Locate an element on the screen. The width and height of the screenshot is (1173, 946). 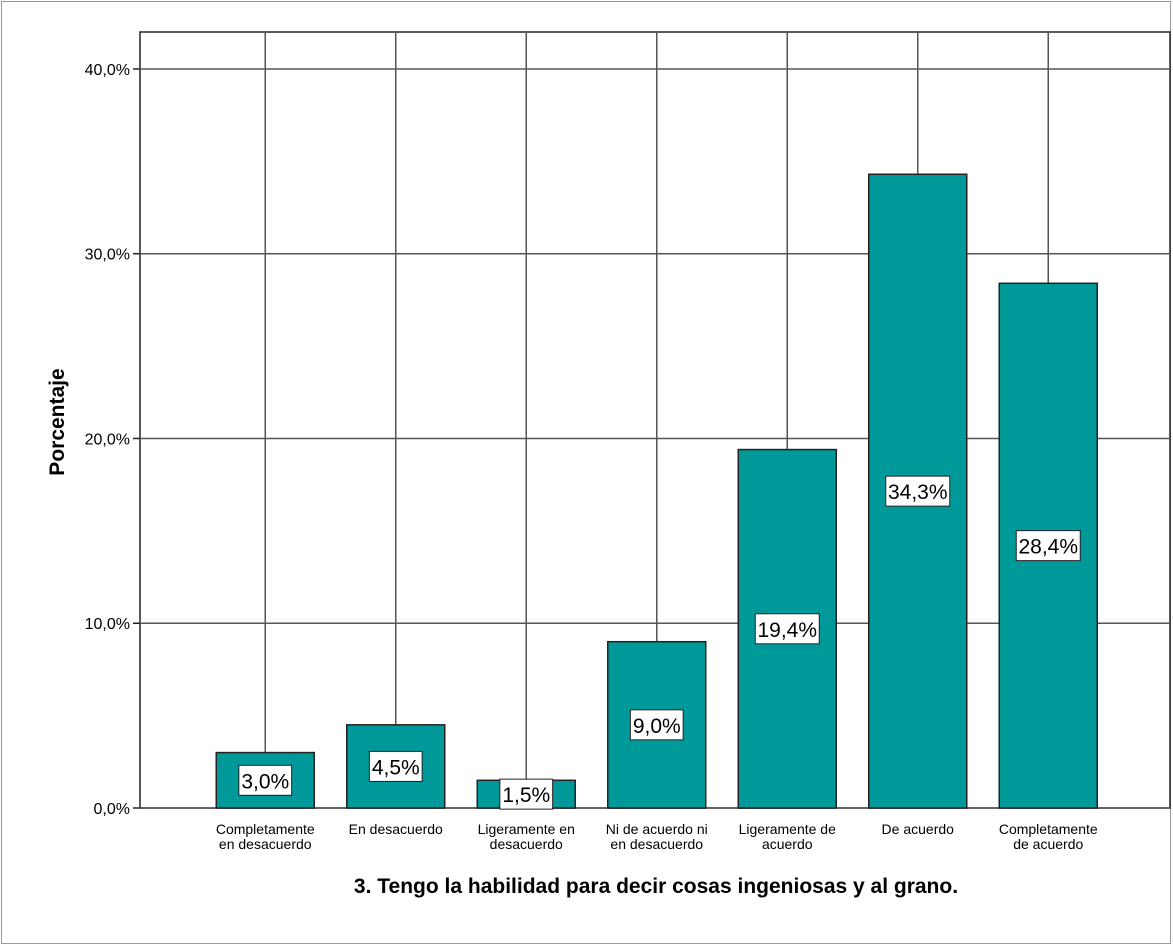
y-tick-label: 40,0% is located at coordinates (107, 70).